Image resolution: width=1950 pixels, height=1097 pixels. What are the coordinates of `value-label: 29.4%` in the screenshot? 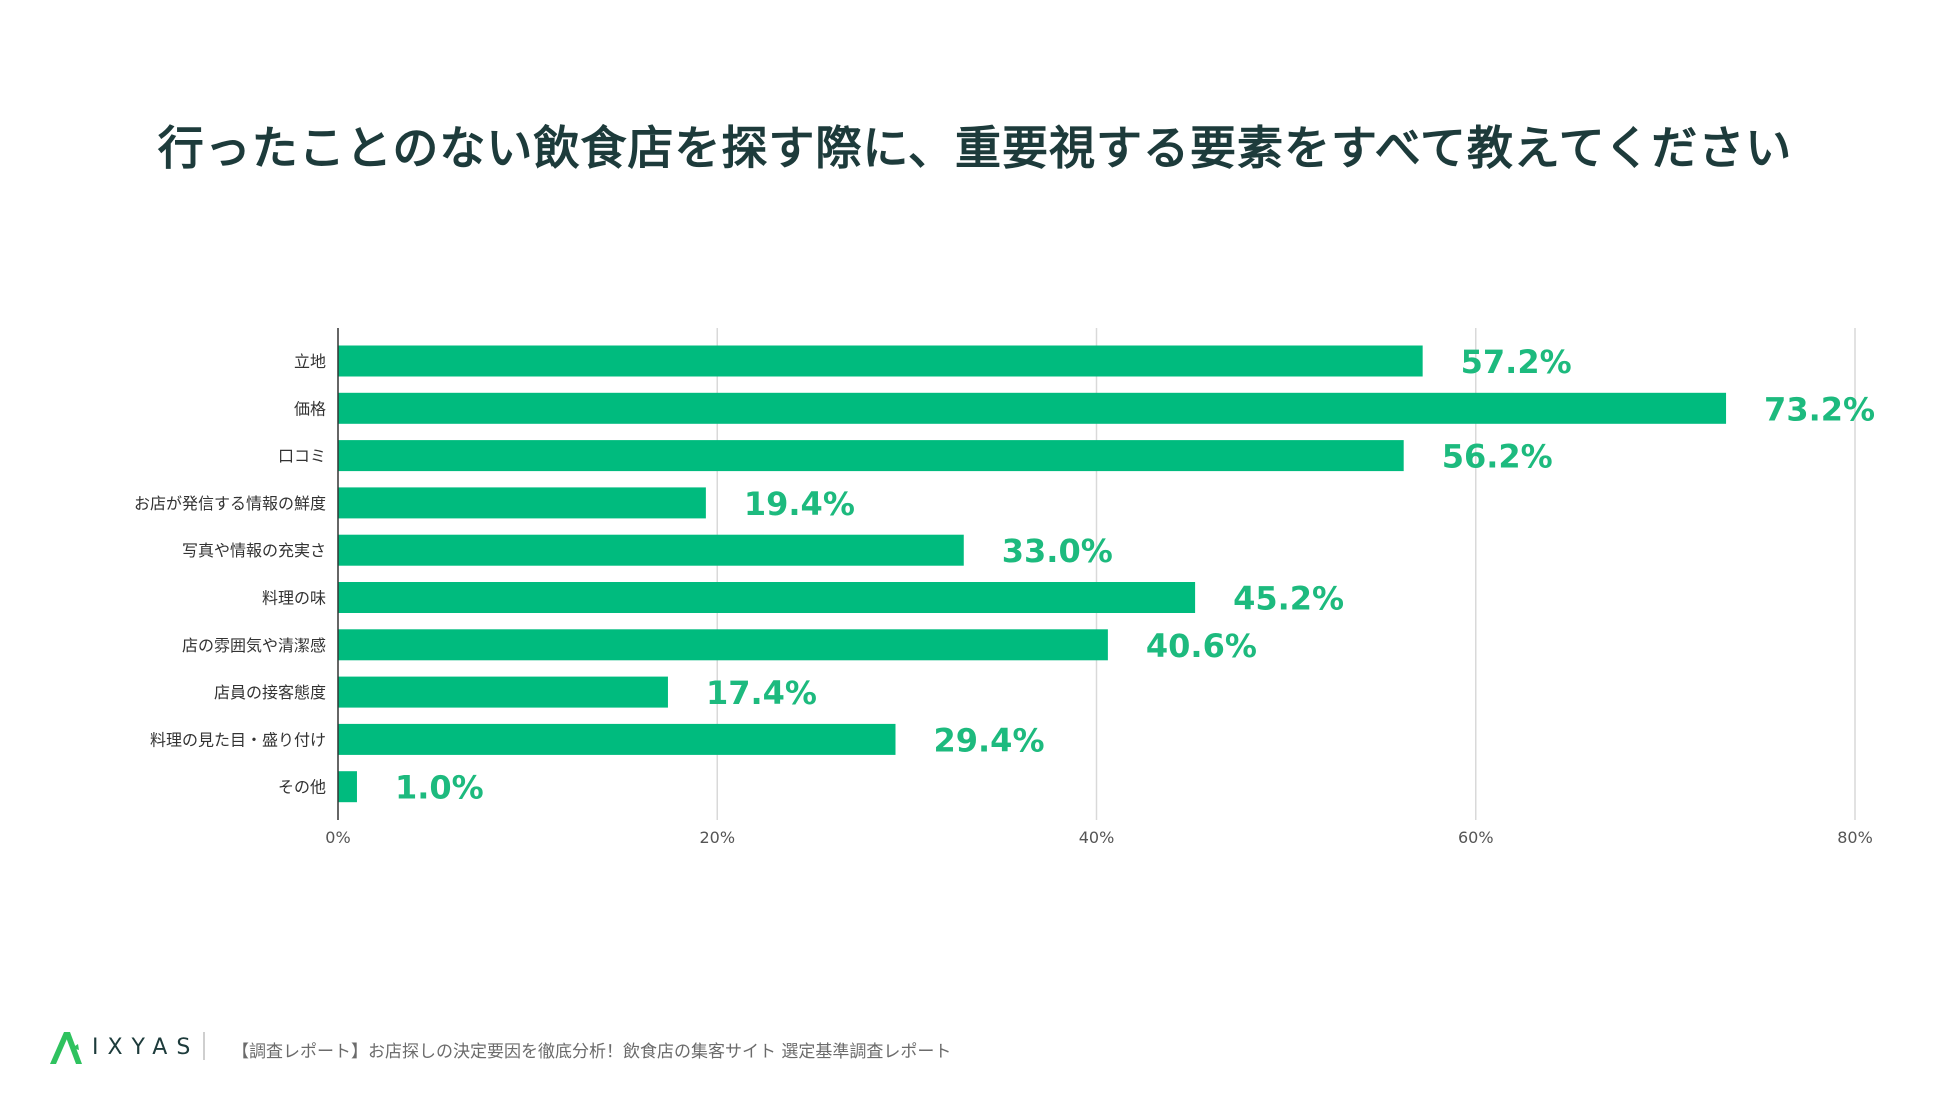 It's located at (988, 740).